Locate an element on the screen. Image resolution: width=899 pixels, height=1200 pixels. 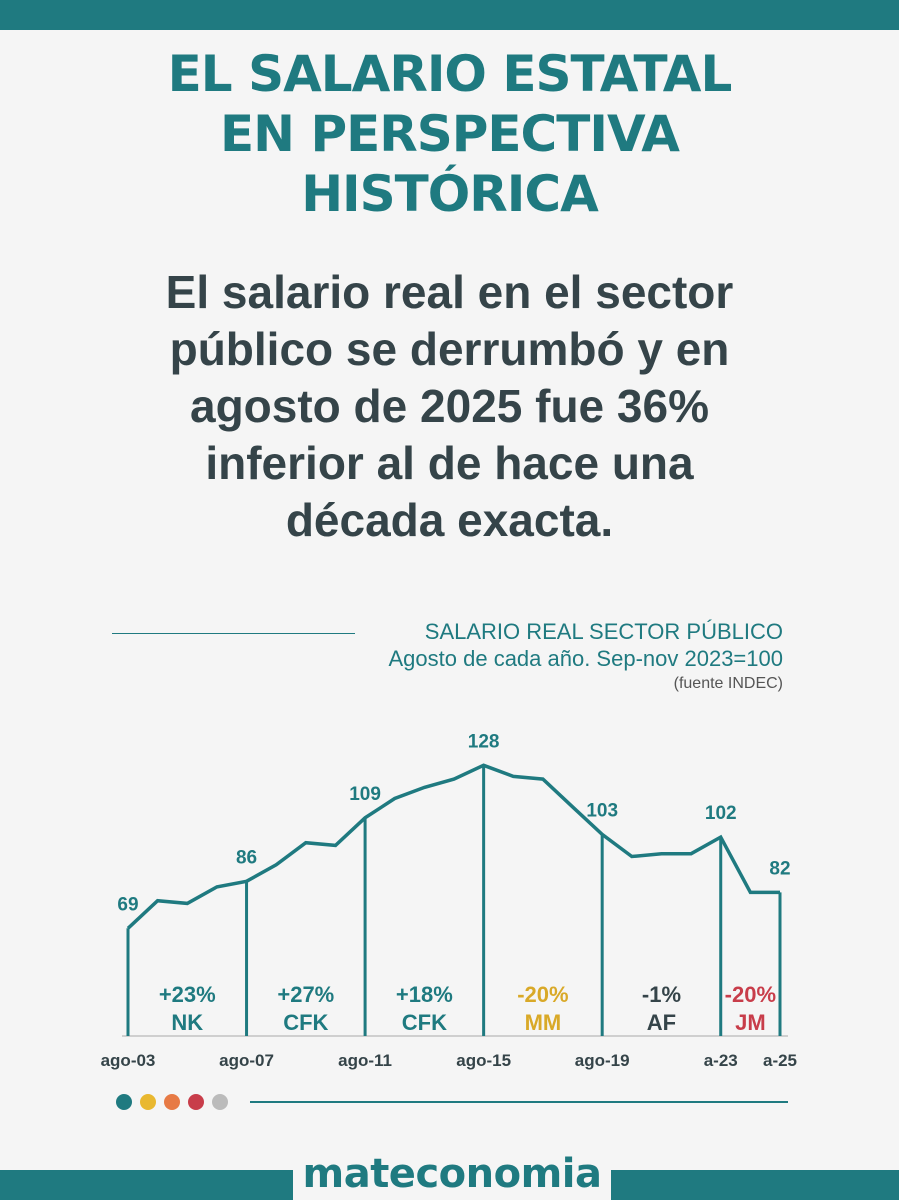
data-label: 86 is located at coordinates (246, 857).